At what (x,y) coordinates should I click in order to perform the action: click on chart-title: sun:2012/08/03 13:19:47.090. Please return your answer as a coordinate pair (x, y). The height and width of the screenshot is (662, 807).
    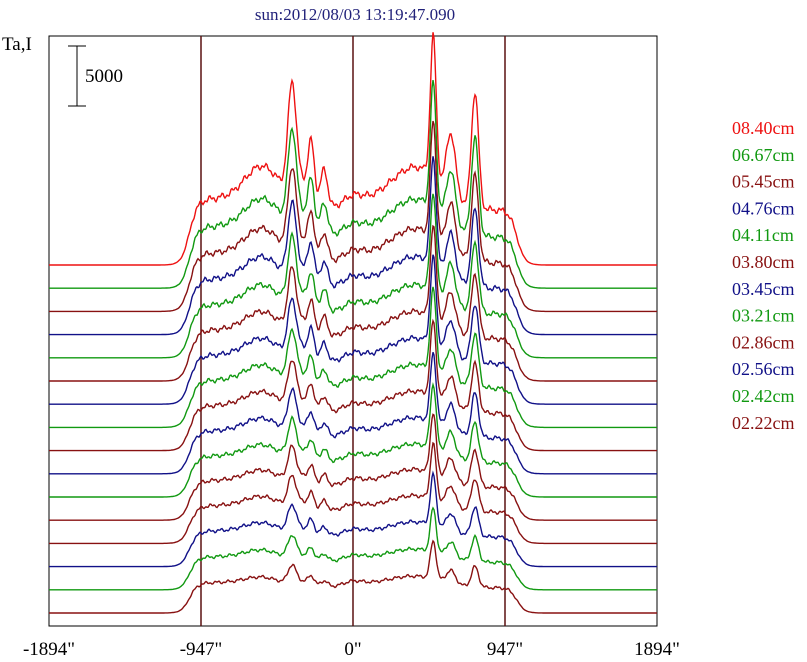
    Looking at the image, I should click on (355, 14).